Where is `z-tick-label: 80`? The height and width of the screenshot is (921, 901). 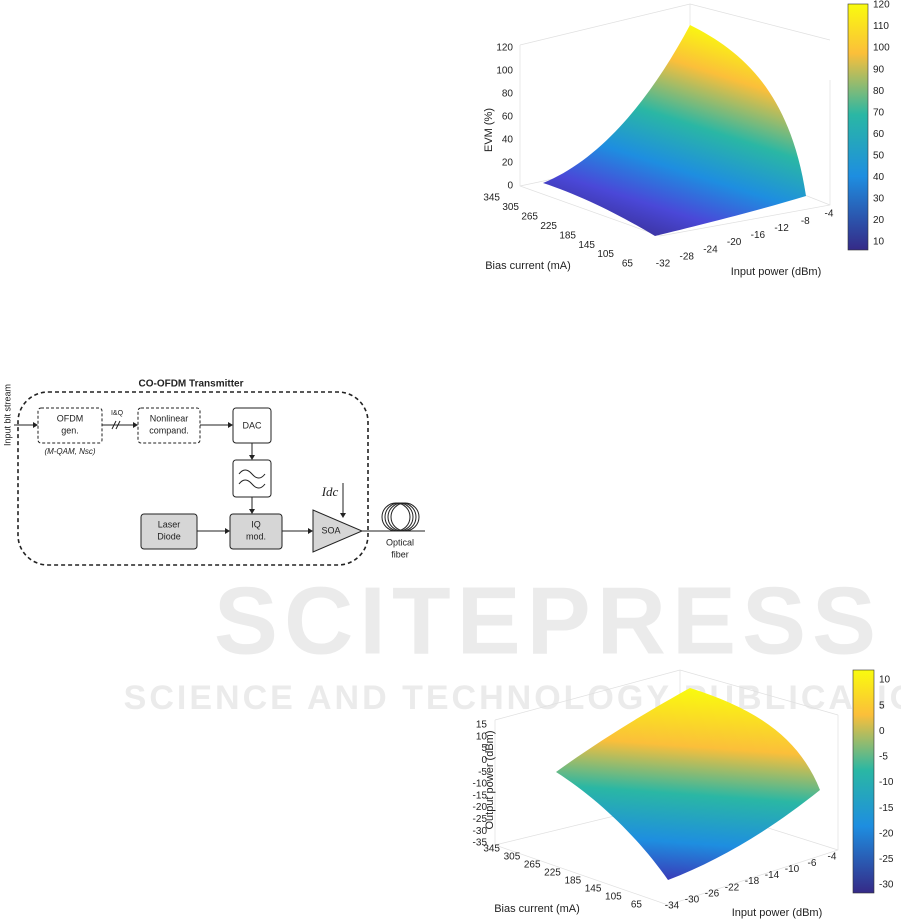
z-tick-label: 80 is located at coordinates (508, 94).